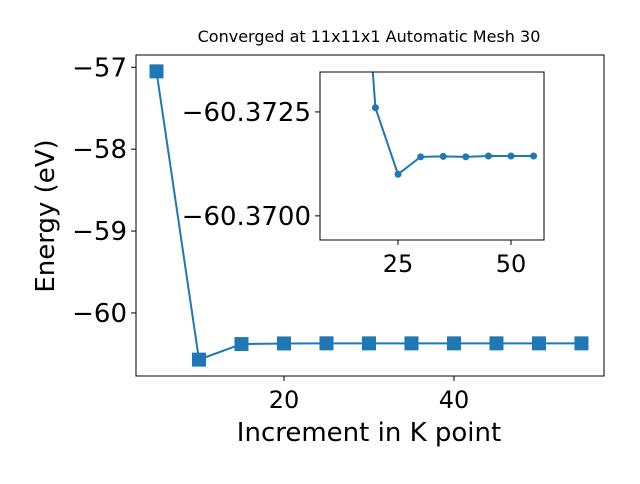 The height and width of the screenshot is (484, 640). What do you see at coordinates (246, 217) in the screenshot?
I see `y-tick-label: −60.3700` at bounding box center [246, 217].